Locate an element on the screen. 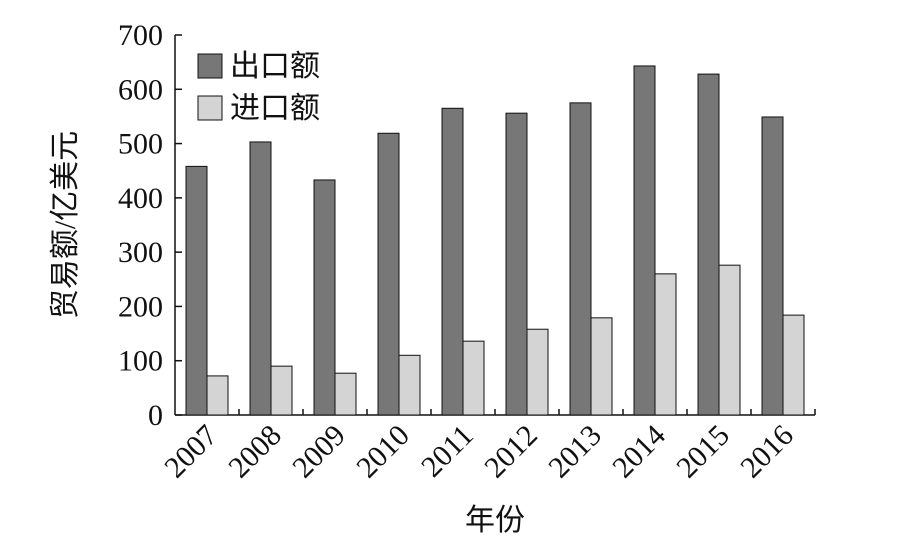 This screenshot has width=901, height=556. x-tick-label: 2016 is located at coordinates (767, 452).